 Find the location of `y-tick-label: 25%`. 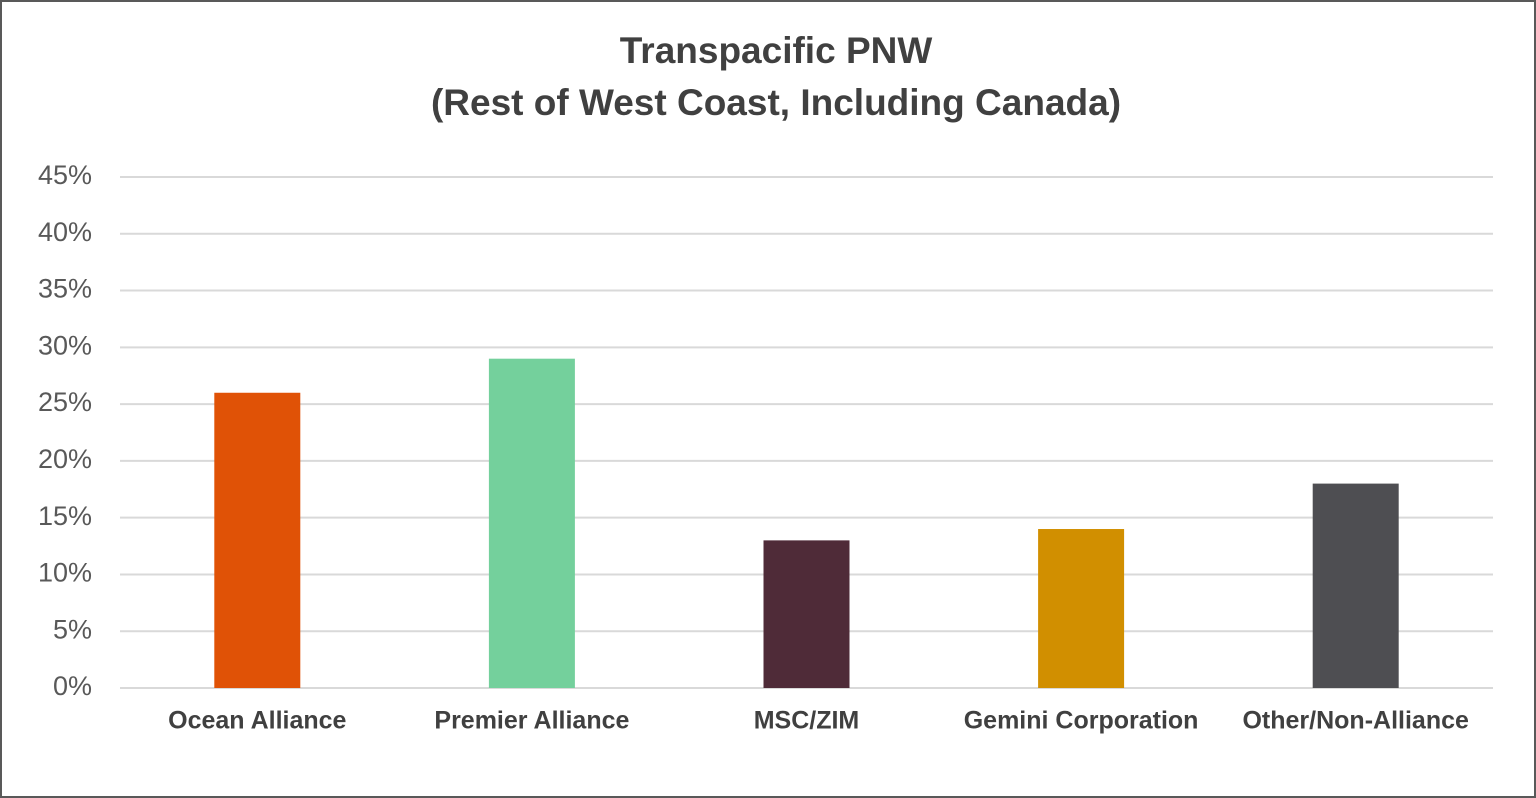

y-tick-label: 25% is located at coordinates (65, 402).